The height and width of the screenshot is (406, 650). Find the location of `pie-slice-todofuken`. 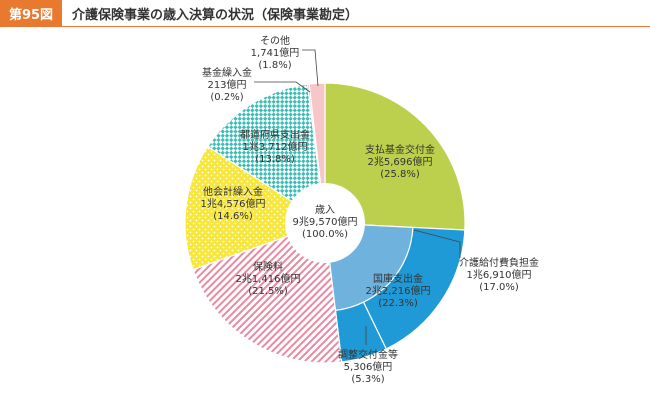

pie-slice-todofuken is located at coordinates (266, 154).